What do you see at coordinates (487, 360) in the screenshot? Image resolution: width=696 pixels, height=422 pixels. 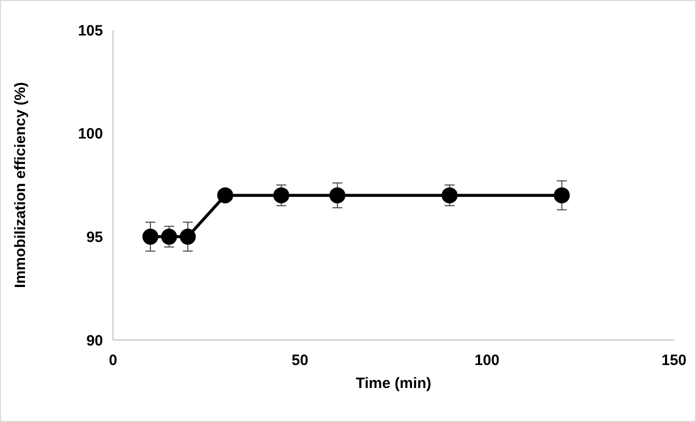 I see `x-tick-label: 100` at bounding box center [487, 360].